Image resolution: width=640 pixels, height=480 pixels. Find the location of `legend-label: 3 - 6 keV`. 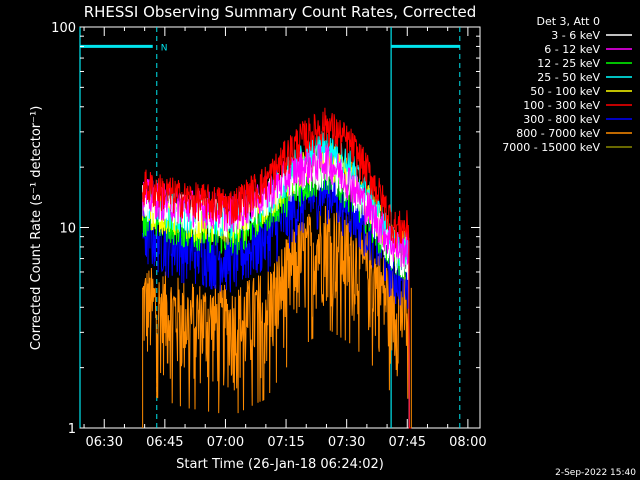

legend-label: 3 - 6 keV is located at coordinates (575, 35).